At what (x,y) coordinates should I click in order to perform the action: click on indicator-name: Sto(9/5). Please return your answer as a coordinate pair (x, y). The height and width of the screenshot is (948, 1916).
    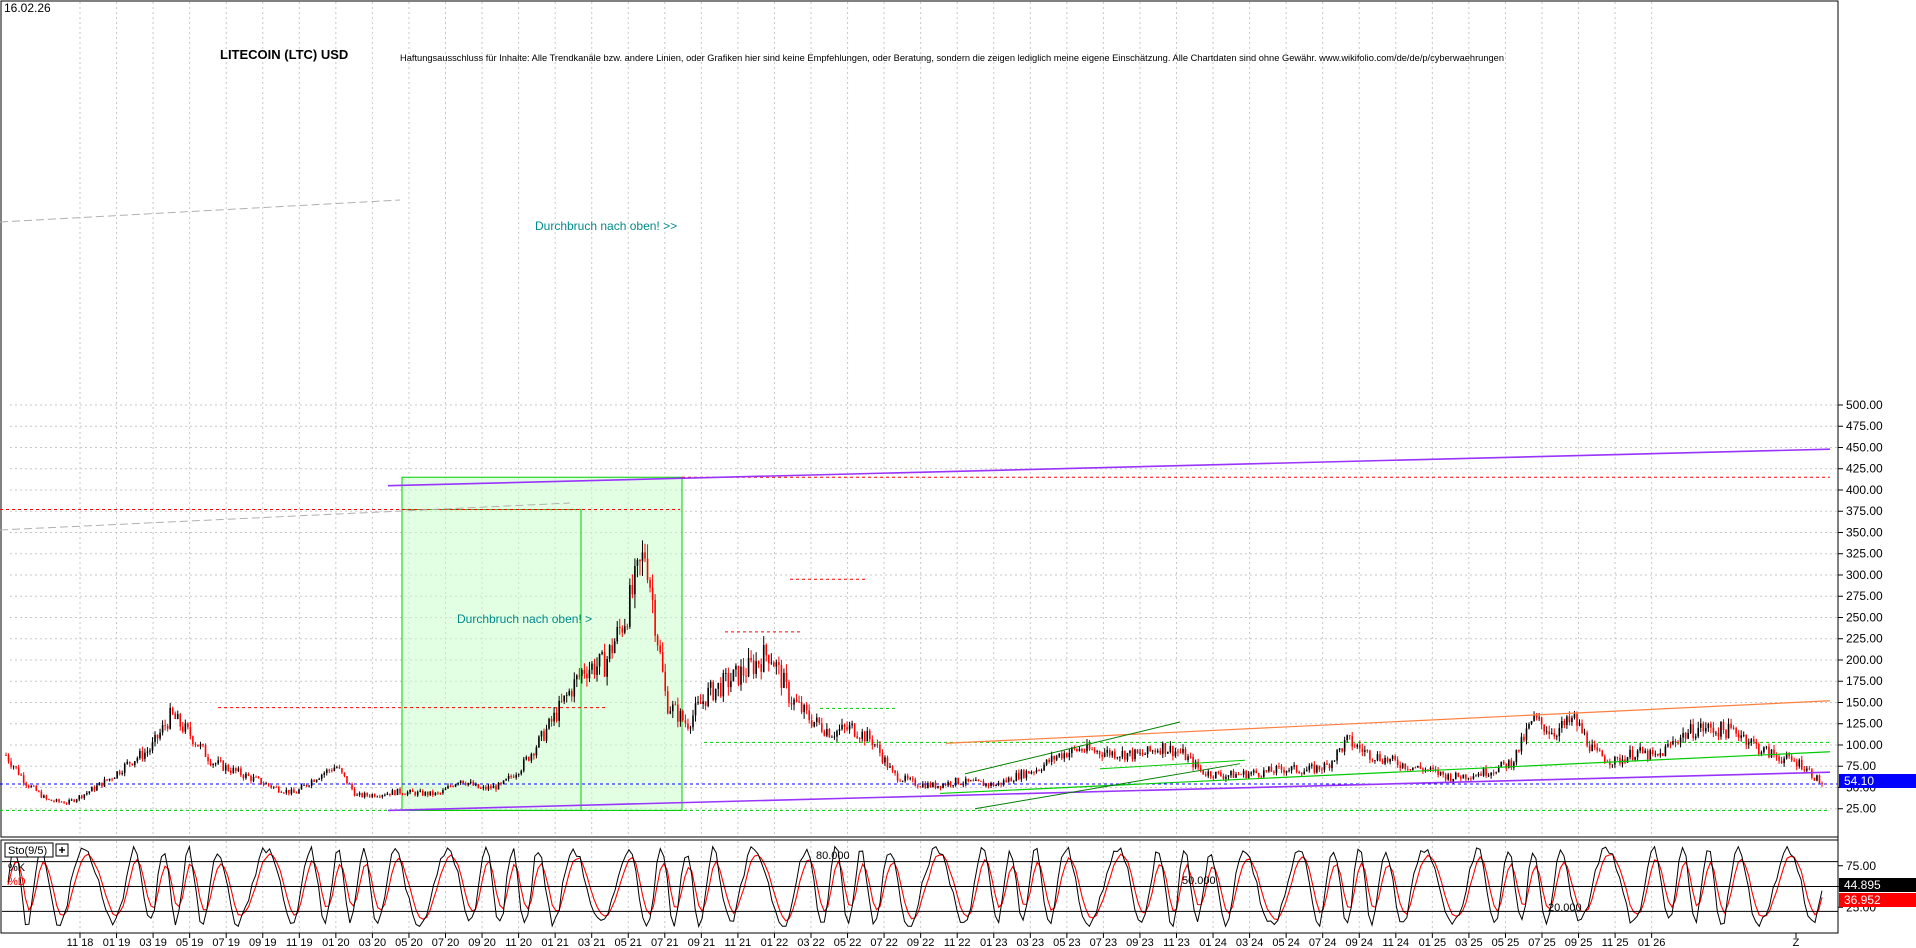
    Looking at the image, I should click on (27, 851).